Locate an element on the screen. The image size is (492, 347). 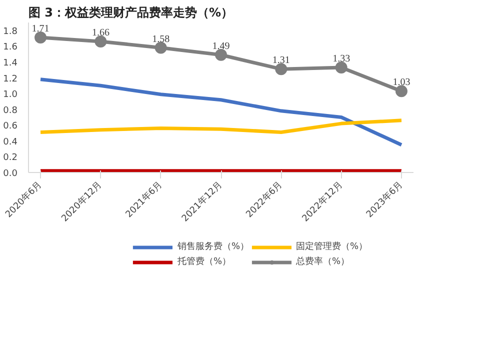
y-tick-label: 0.0 is located at coordinates (10, 174).